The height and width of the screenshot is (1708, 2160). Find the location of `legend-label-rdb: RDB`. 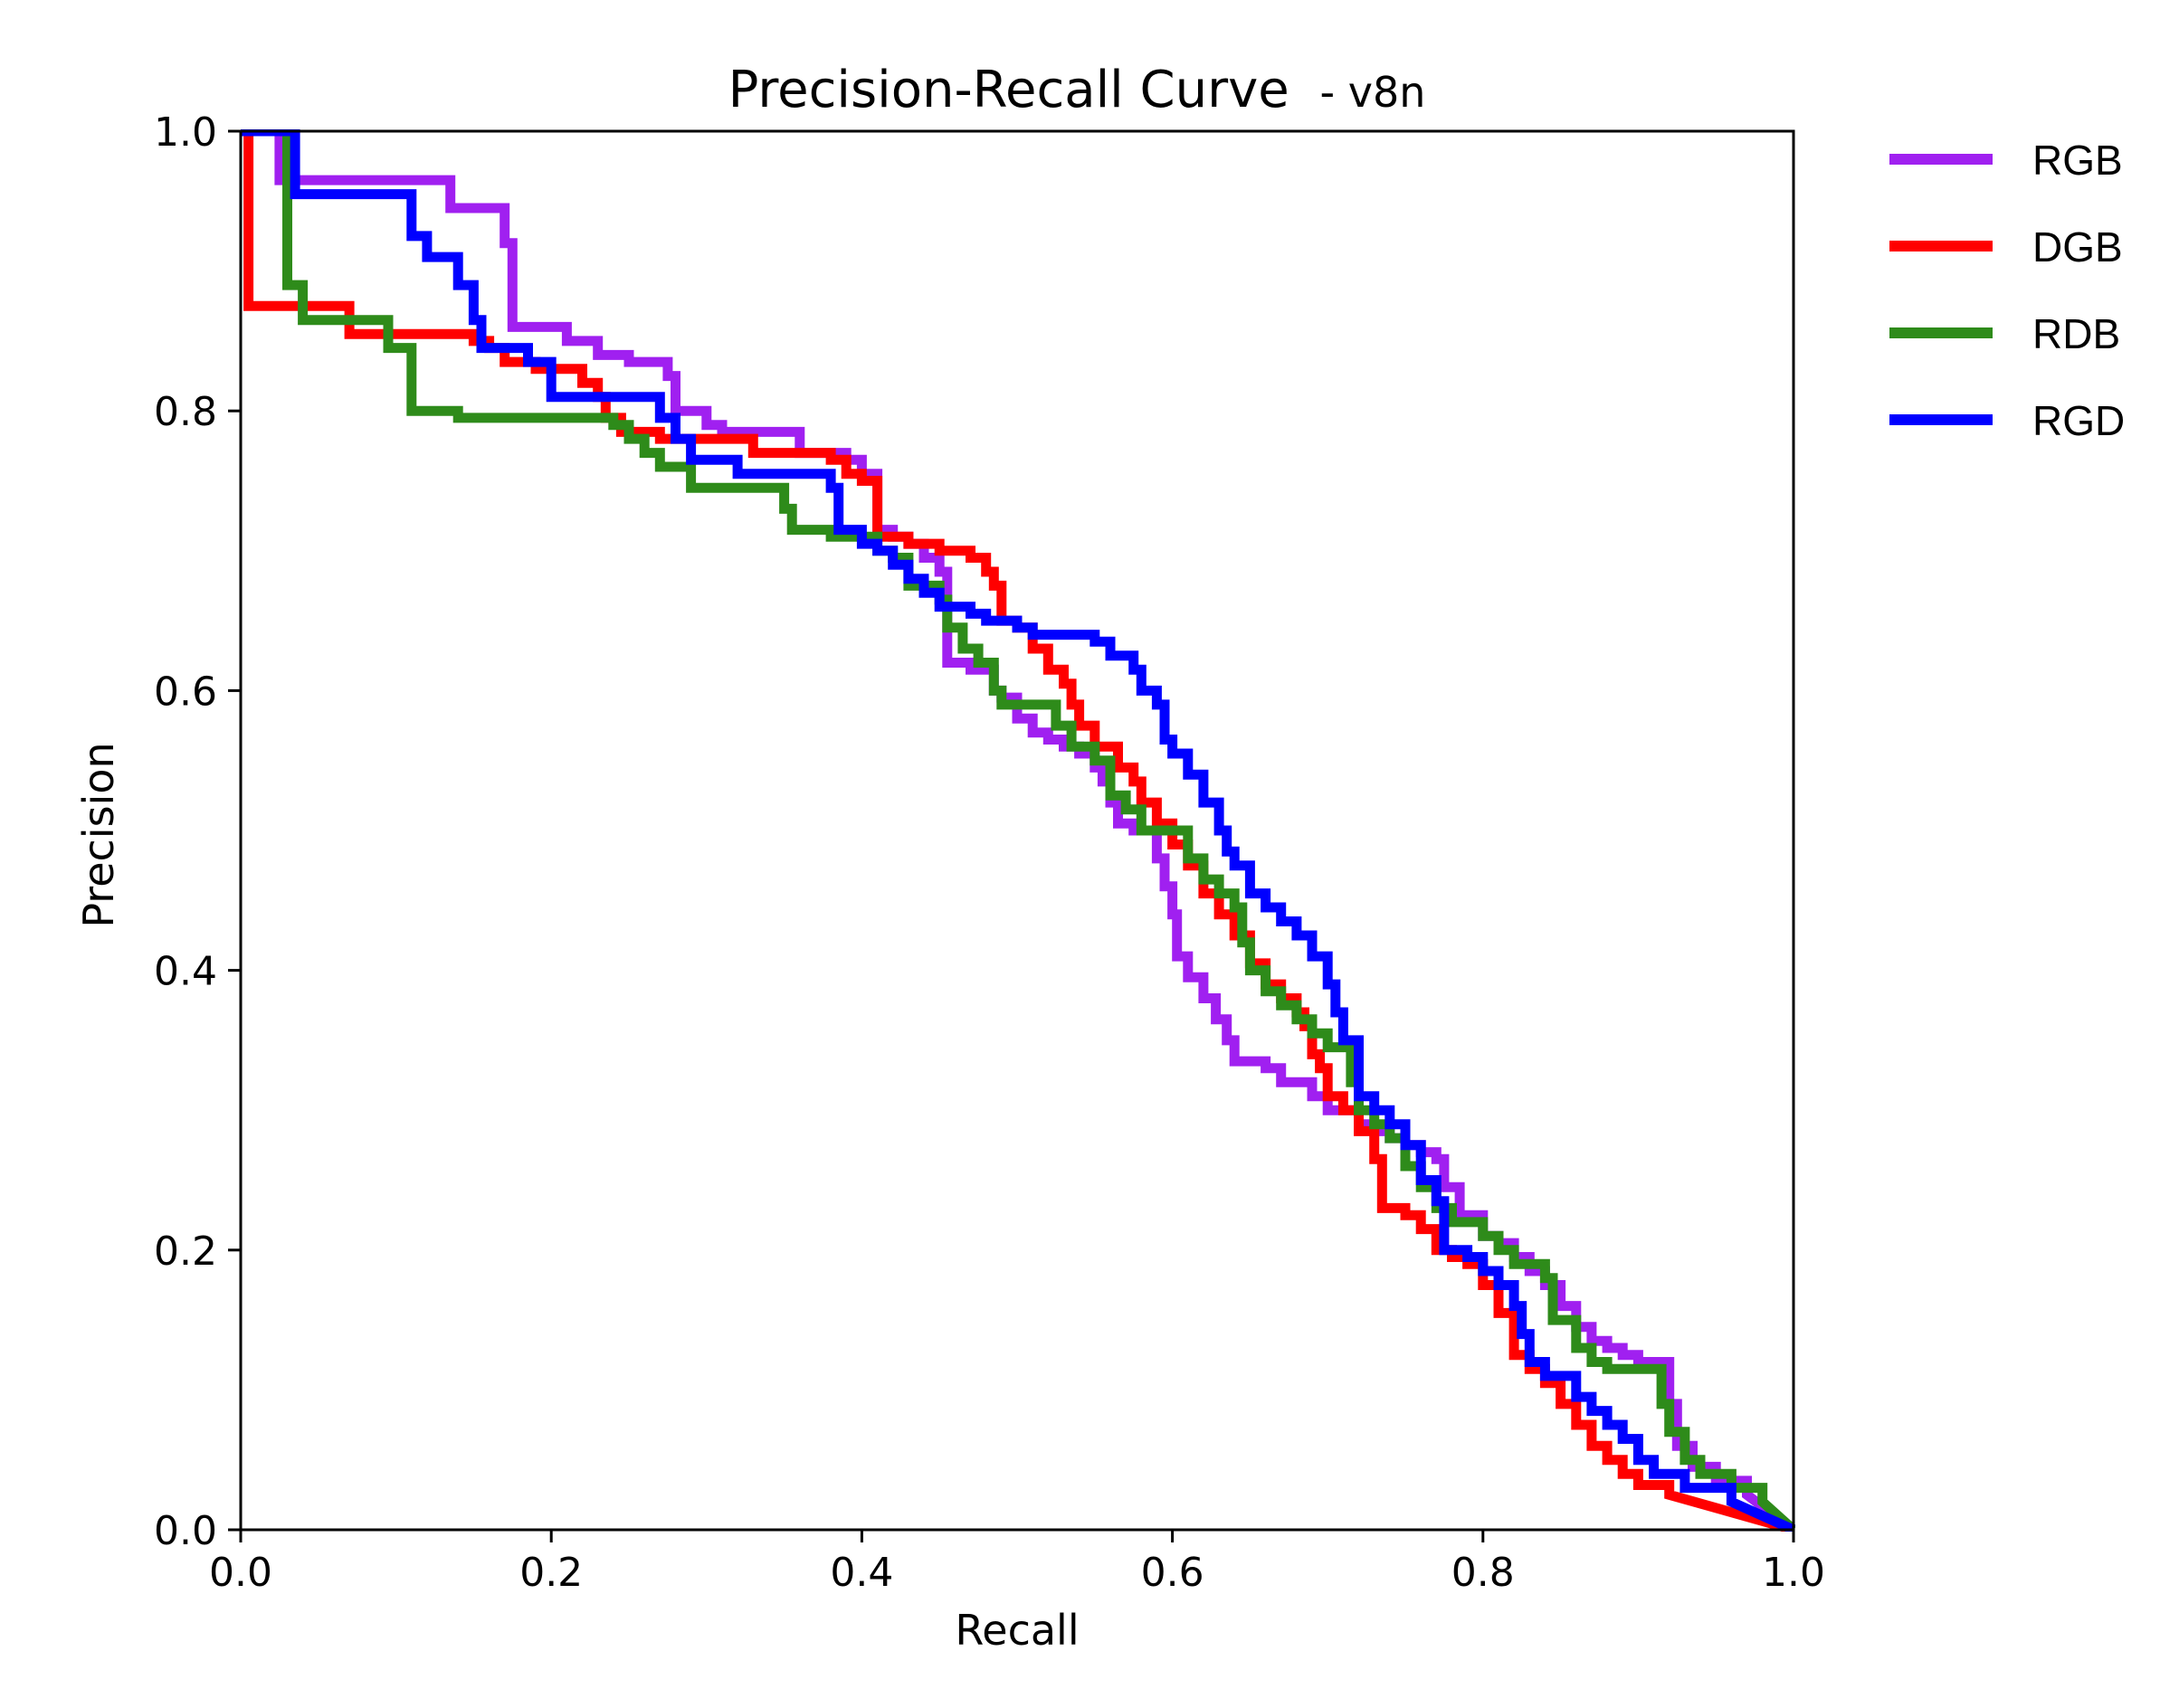

legend-label-rdb: RDB is located at coordinates (2076, 333).